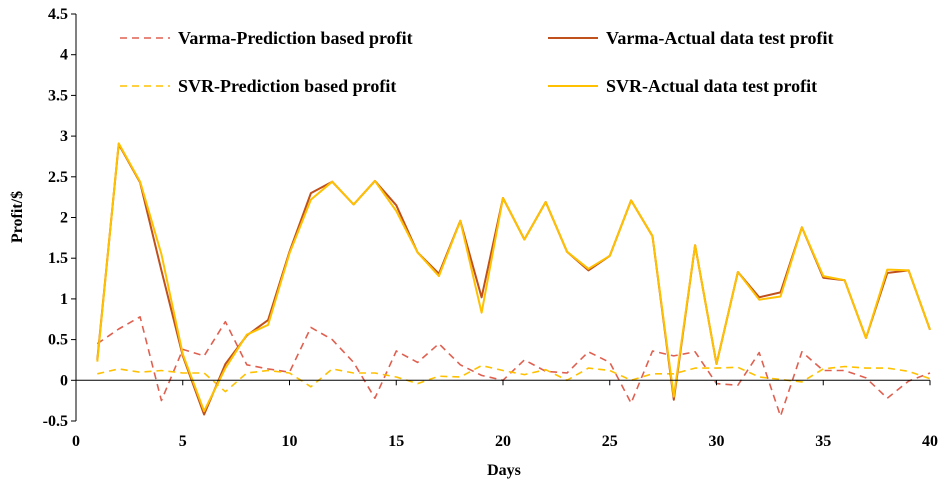 Image resolution: width=946 pixels, height=484 pixels. What do you see at coordinates (64, 136) in the screenshot?
I see `y-tick-label: 3` at bounding box center [64, 136].